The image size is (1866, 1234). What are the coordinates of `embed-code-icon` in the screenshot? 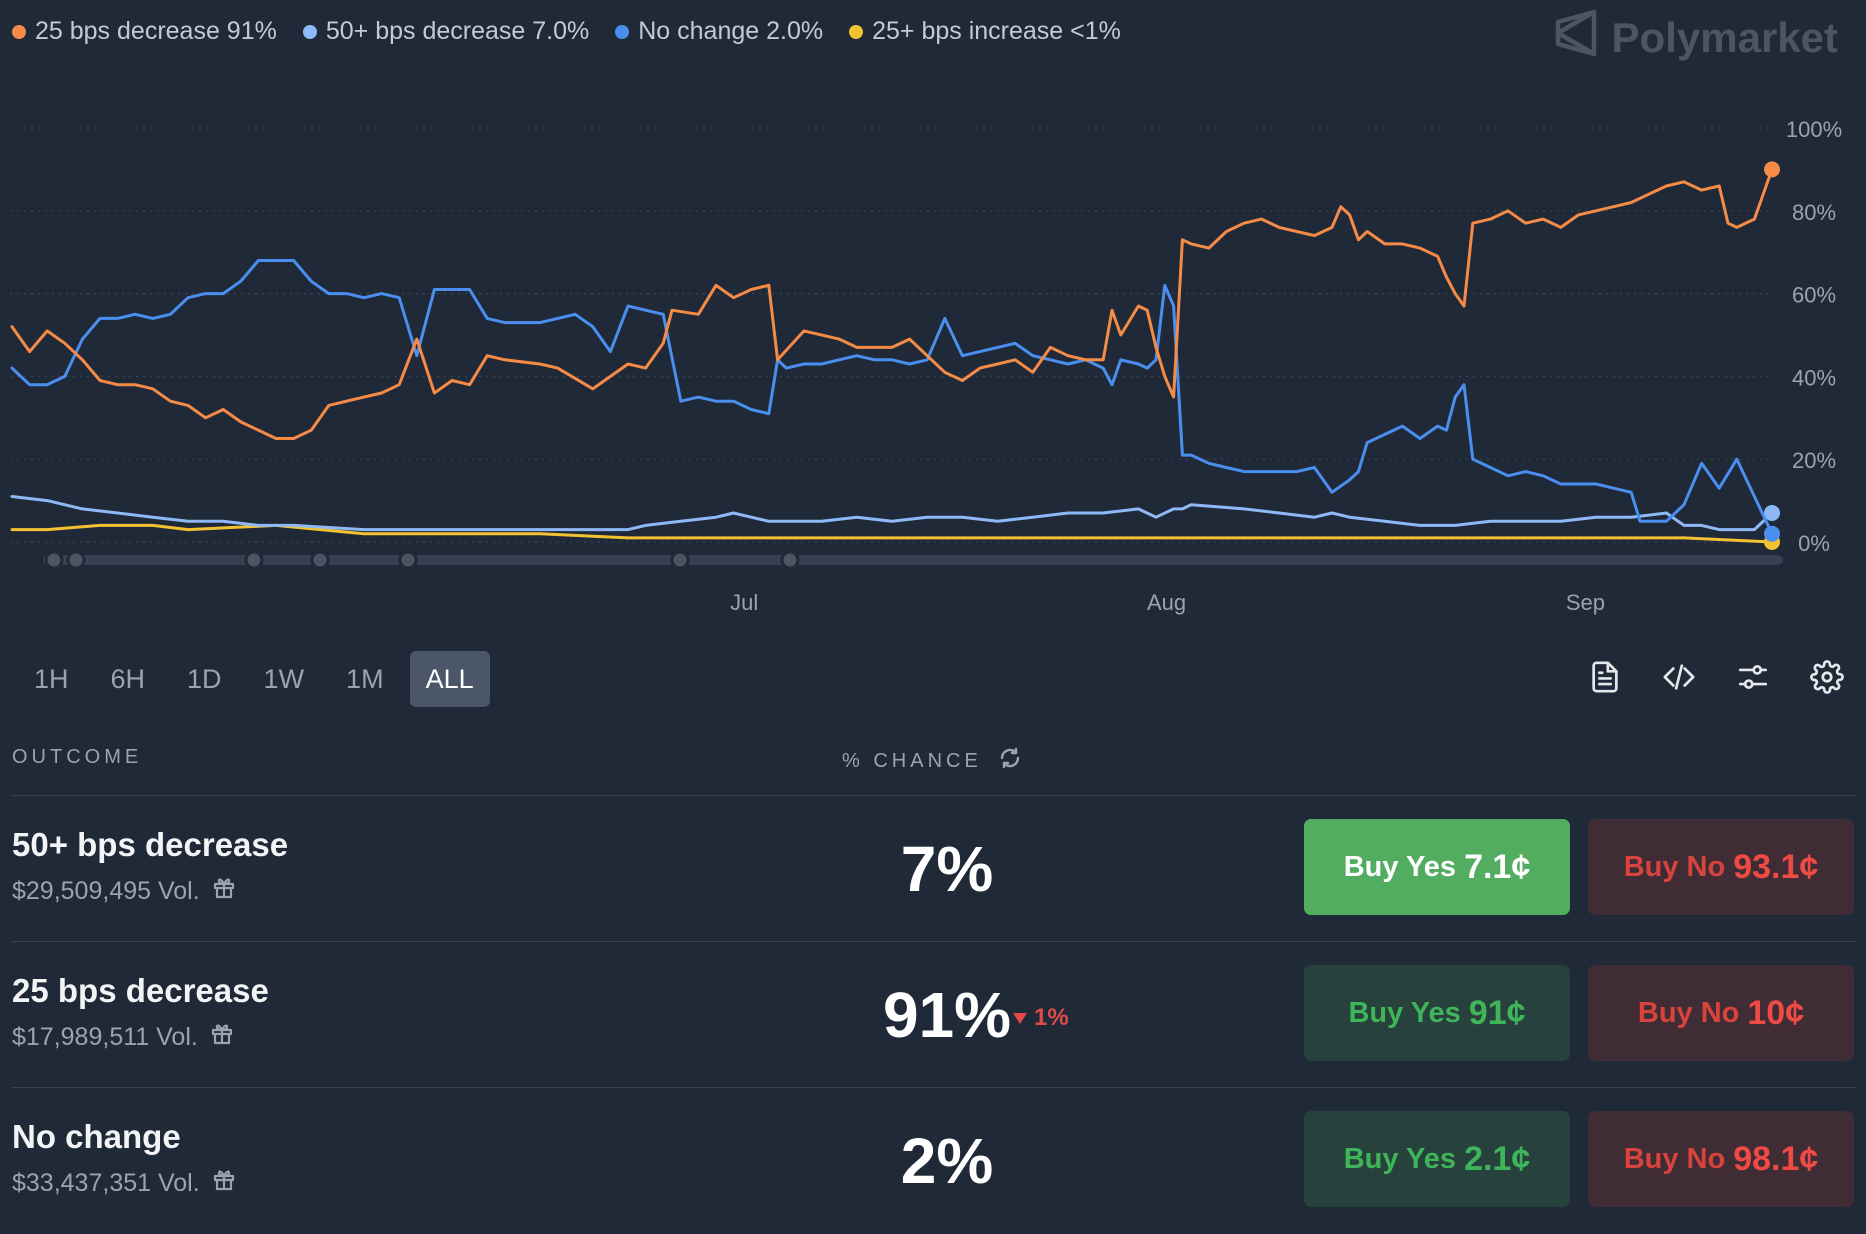 It's located at (1679, 677).